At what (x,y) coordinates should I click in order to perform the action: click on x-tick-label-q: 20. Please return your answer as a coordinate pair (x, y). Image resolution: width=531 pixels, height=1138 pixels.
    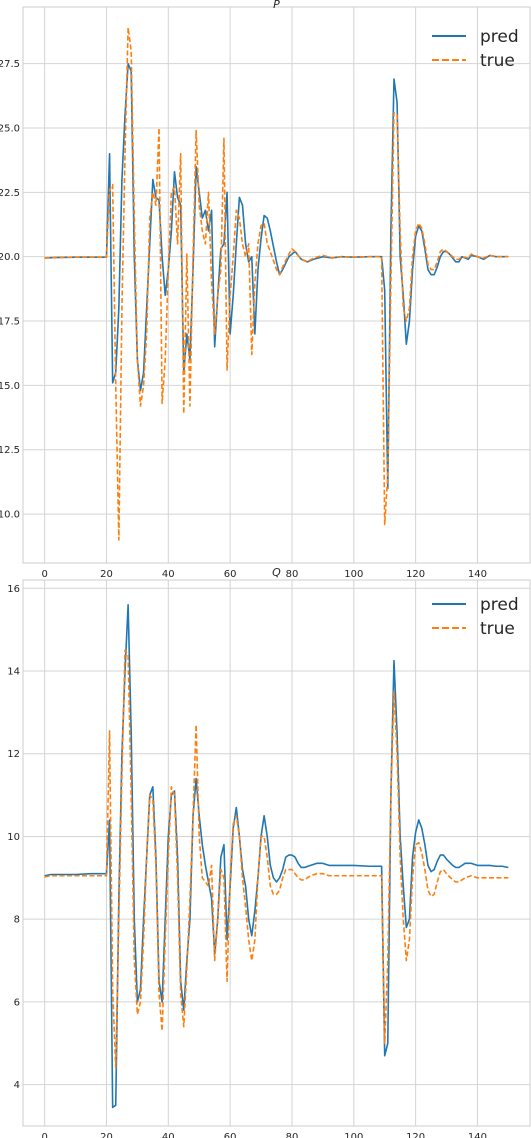
    Looking at the image, I should click on (106, 1135).